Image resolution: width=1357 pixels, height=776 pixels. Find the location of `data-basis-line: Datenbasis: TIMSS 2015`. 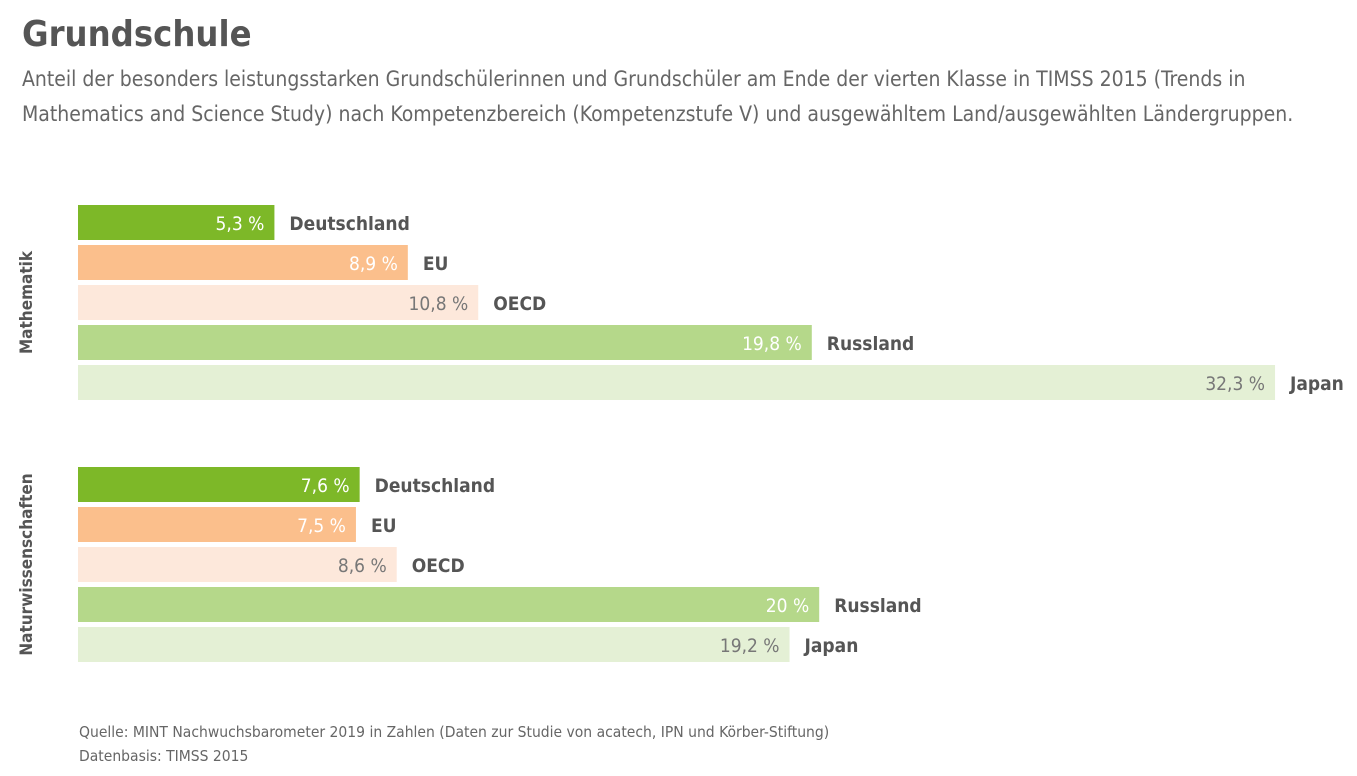

data-basis-line: Datenbasis: TIMSS 2015 is located at coordinates (164, 756).